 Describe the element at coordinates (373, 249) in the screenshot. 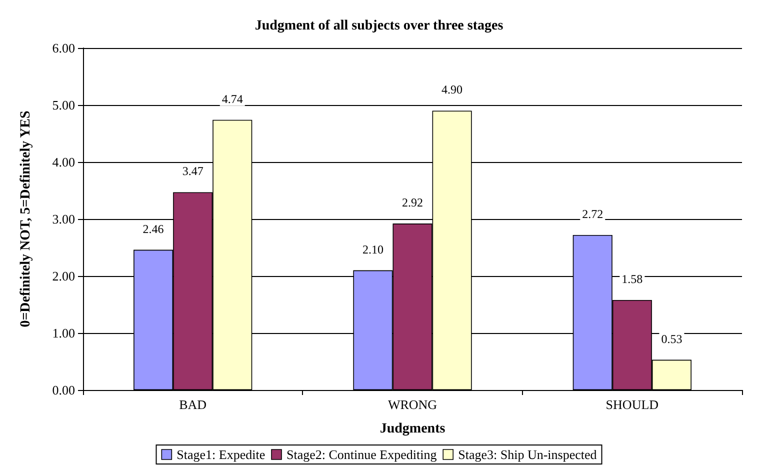

I see `data-label: 2.10` at that location.